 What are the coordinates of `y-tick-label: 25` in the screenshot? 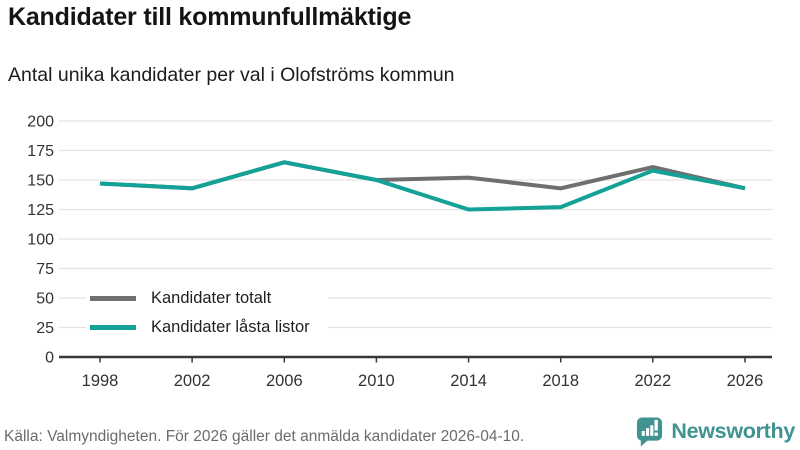 It's located at (45, 328).